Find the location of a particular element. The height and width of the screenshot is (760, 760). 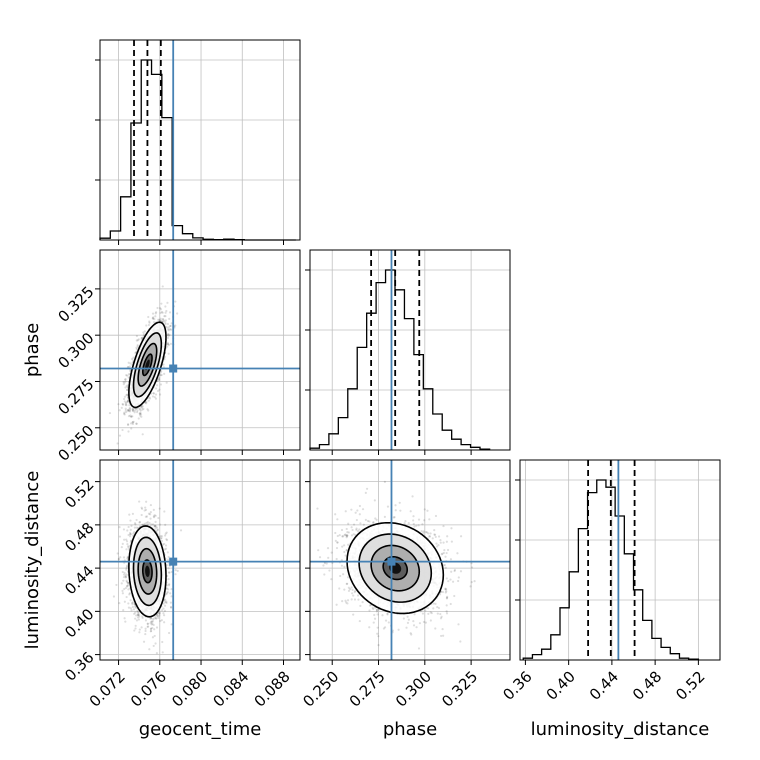

x-tick-label: 0.300 is located at coordinates (413, 689).